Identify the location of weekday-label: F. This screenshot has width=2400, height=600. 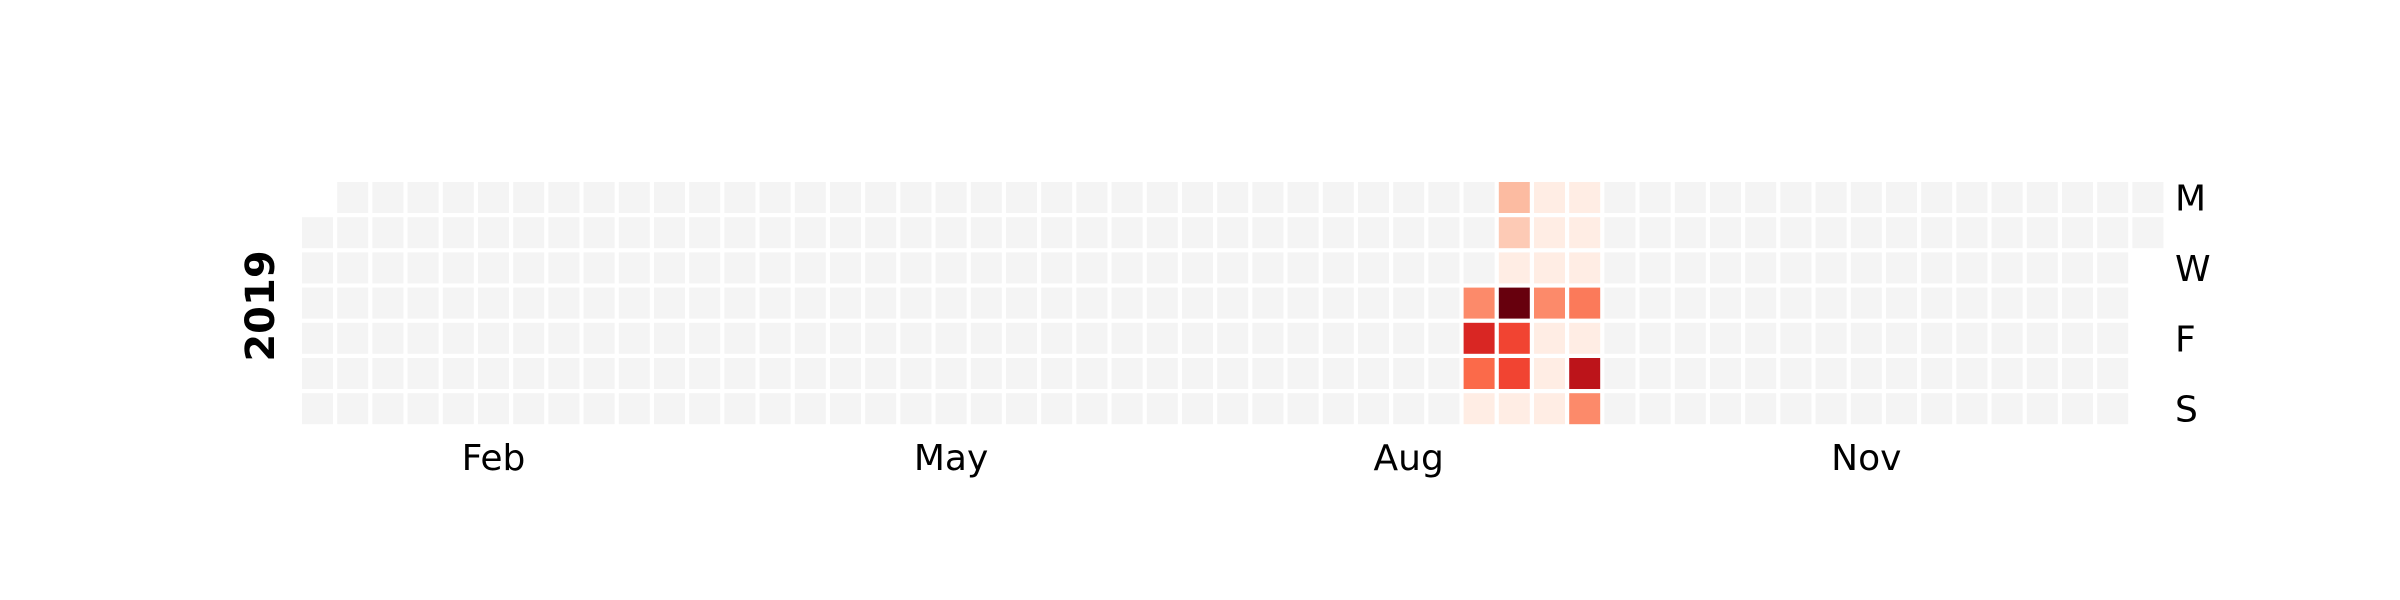
(2185, 339).